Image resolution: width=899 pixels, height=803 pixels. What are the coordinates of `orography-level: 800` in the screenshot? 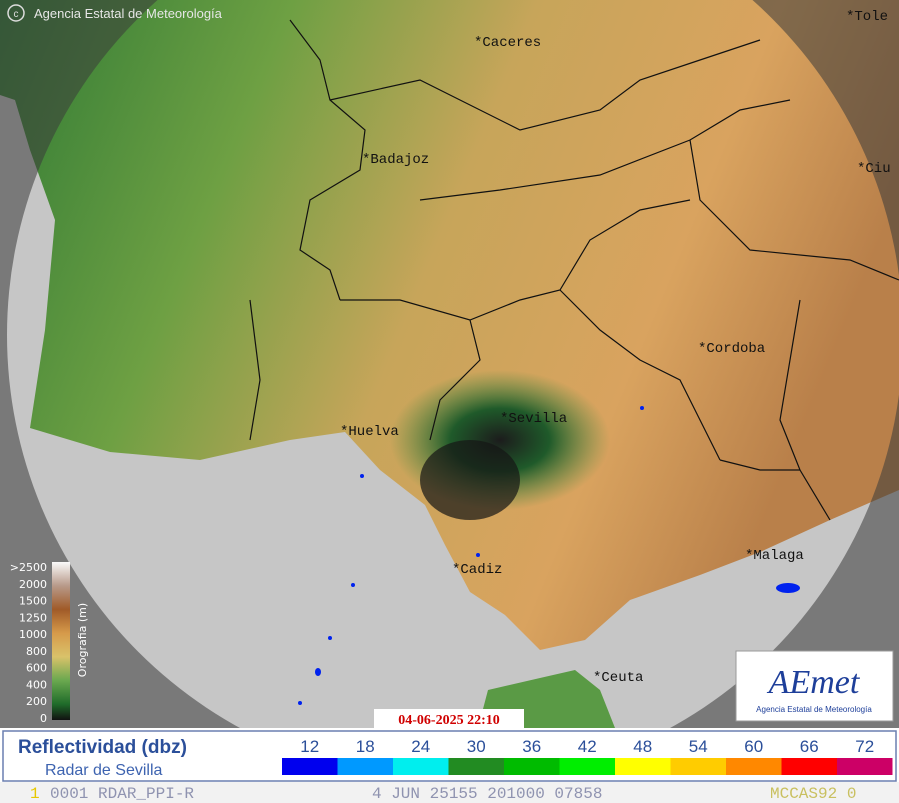 It's located at (36, 651).